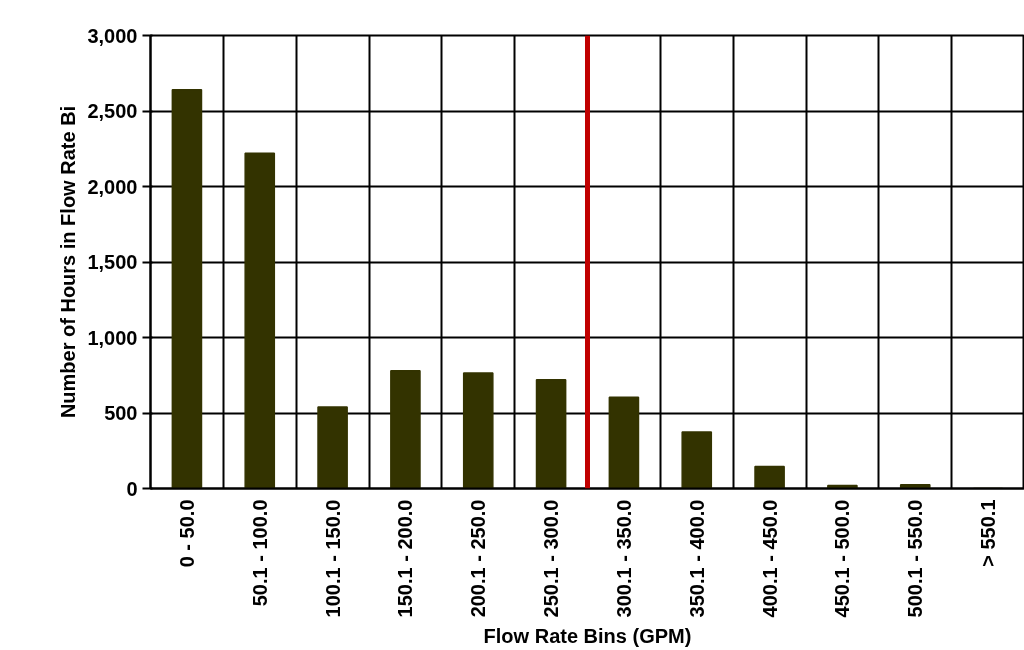 The width and height of the screenshot is (1024, 650). I want to click on y-tick-label: 1,000, so click(112, 337).